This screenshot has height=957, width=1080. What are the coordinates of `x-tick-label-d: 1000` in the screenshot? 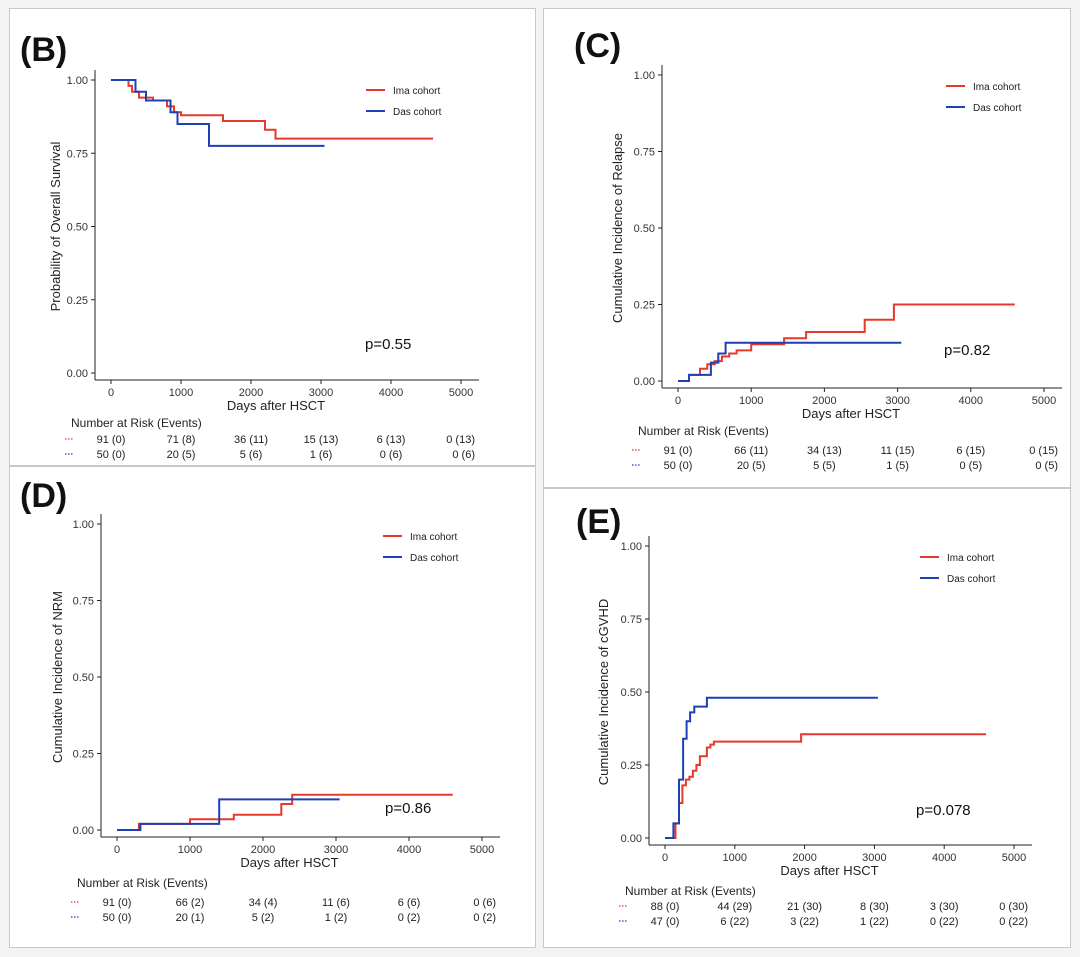 It's located at (190, 850).